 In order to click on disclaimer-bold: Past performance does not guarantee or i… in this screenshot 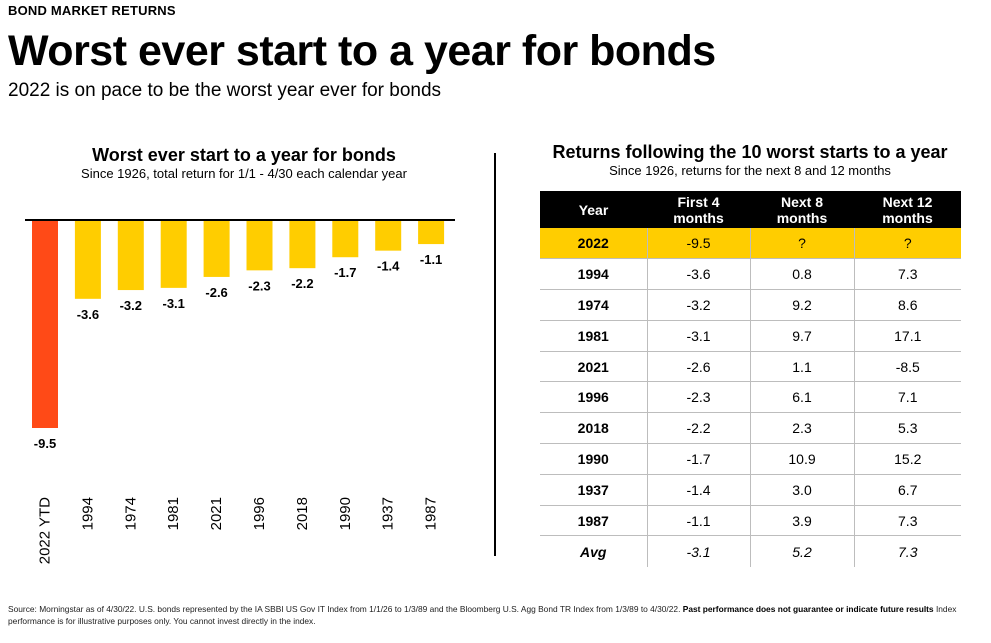, I will do `click(808, 609)`.